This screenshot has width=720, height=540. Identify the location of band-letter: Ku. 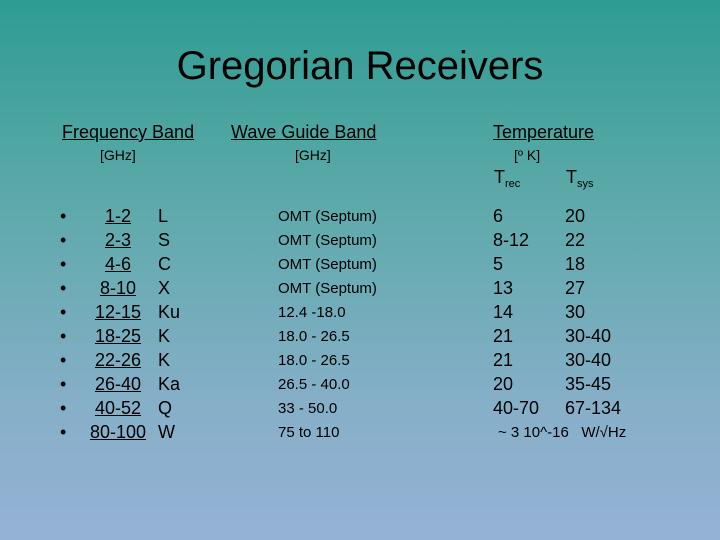
(169, 312).